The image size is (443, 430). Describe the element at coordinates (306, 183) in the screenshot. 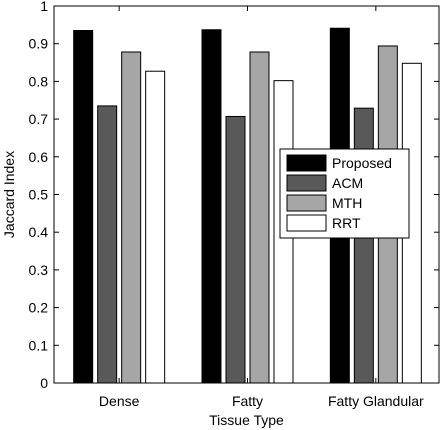

I see `legend-swatch-acm` at that location.